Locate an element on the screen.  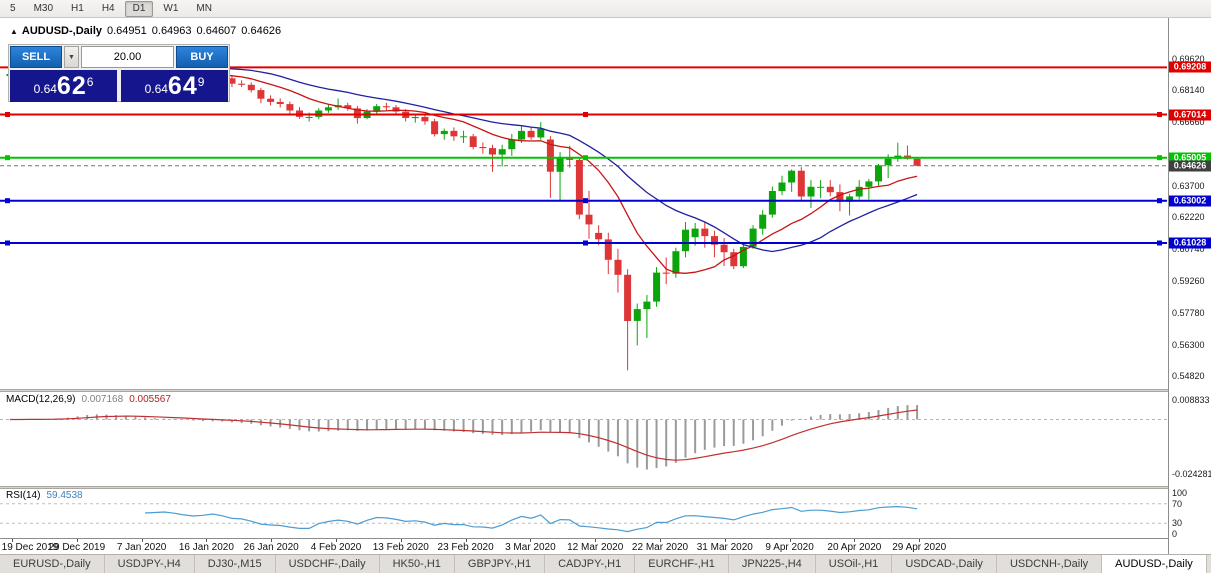
rsi-axis-label: 0 is located at coordinates (1175, 534).